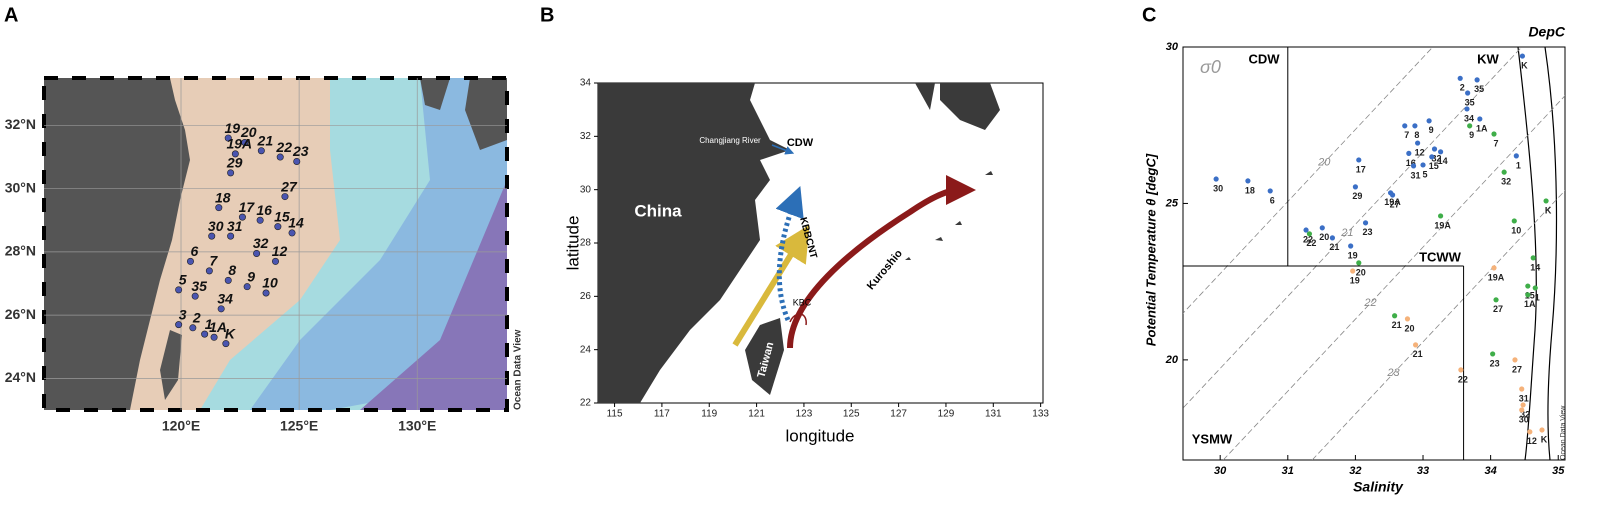 The image size is (1605, 507). I want to click on station-label: 6, so click(195, 251).